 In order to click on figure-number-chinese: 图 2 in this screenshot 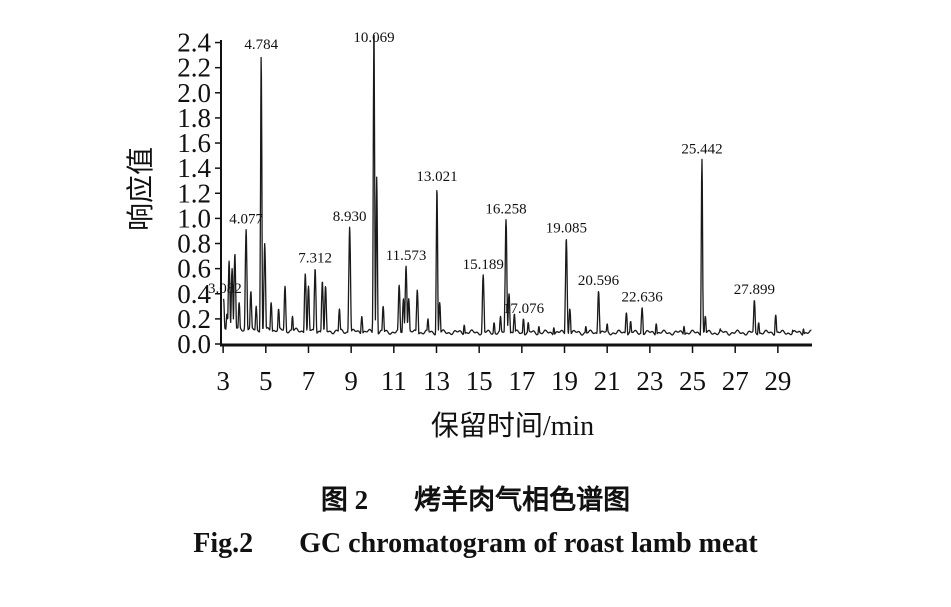, I will do `click(344, 500)`.